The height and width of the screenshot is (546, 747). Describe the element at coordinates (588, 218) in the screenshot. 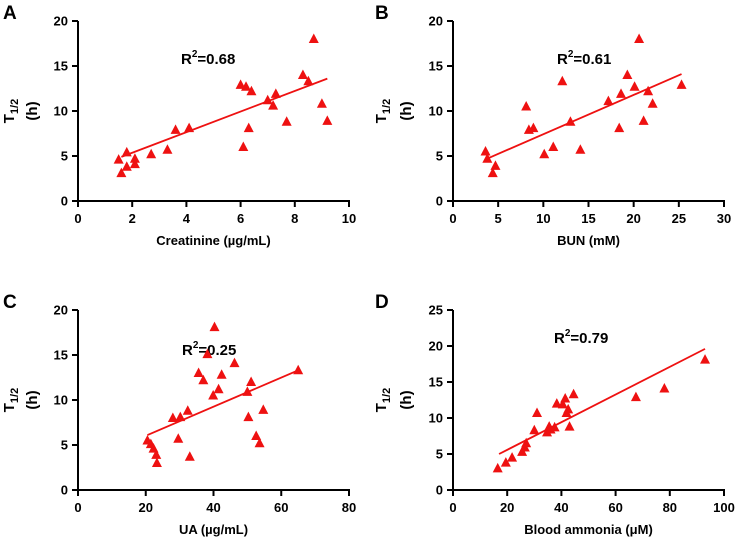

I see `x-tick-label: 15` at that location.